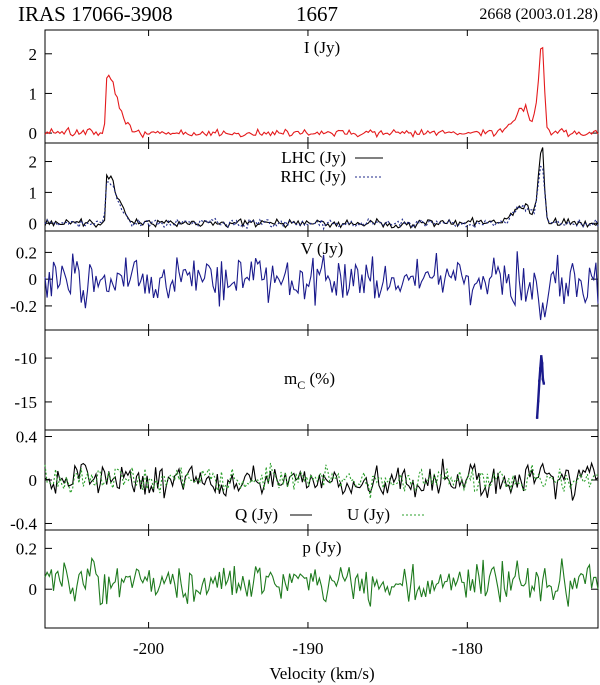 Image resolution: width=600 pixels, height=685 pixels. I want to click on x-tick-label: -200, so click(148, 648).